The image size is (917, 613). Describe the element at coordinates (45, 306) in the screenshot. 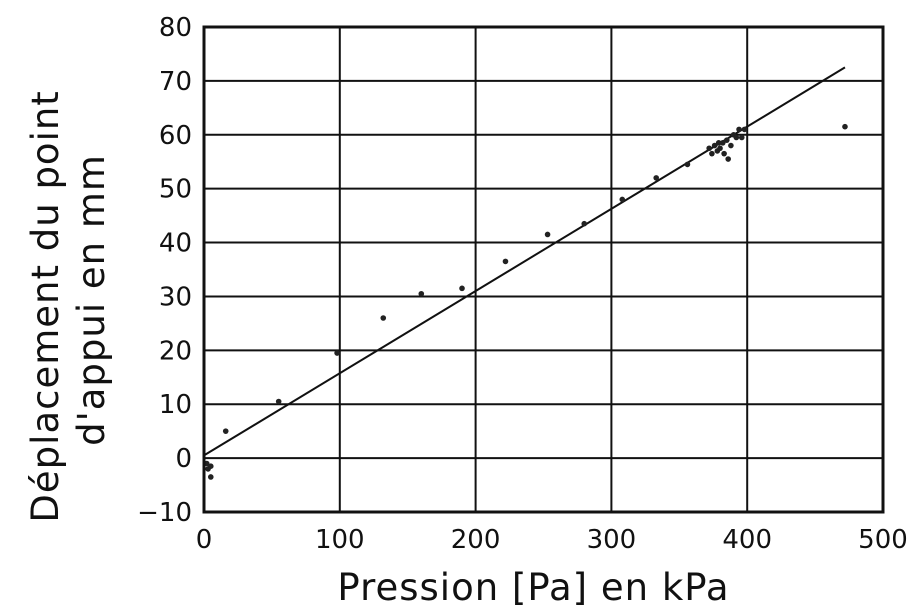

I see `y-axis-label-line-1: Déplacement du point` at that location.